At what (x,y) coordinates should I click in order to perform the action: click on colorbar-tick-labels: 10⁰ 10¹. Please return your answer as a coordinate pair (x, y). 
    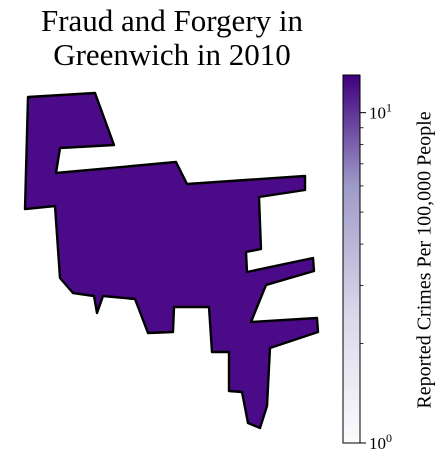
    Looking at the image, I should click on (380, 277).